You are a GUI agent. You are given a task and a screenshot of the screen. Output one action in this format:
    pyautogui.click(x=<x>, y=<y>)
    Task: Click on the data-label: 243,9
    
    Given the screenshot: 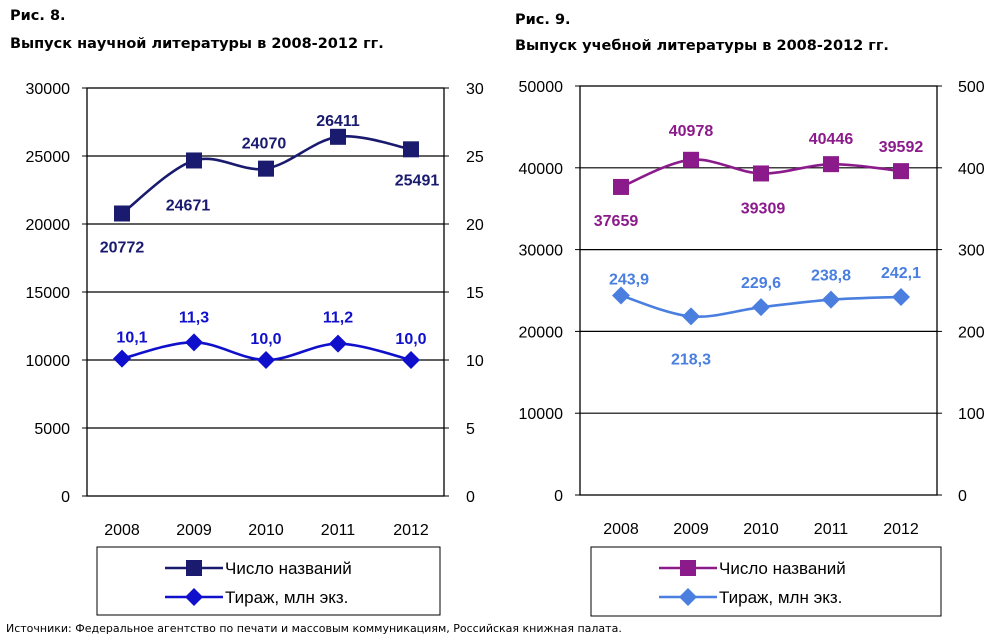 What is the action you would take?
    pyautogui.click(x=629, y=279)
    